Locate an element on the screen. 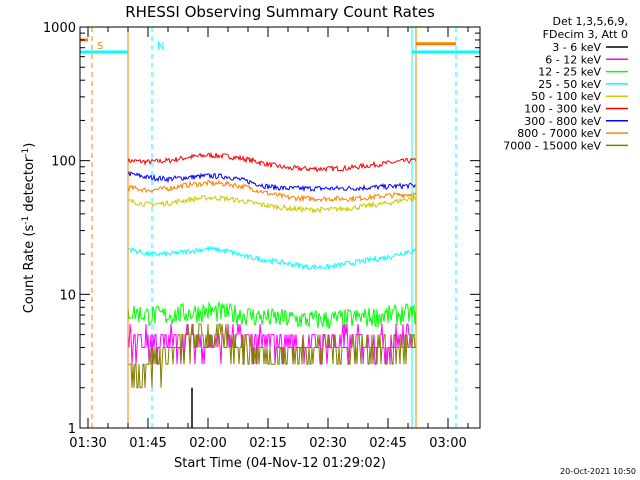 This screenshot has width=640, height=480. legend-entry-label: 7000 - 15000 keV is located at coordinates (552, 145).